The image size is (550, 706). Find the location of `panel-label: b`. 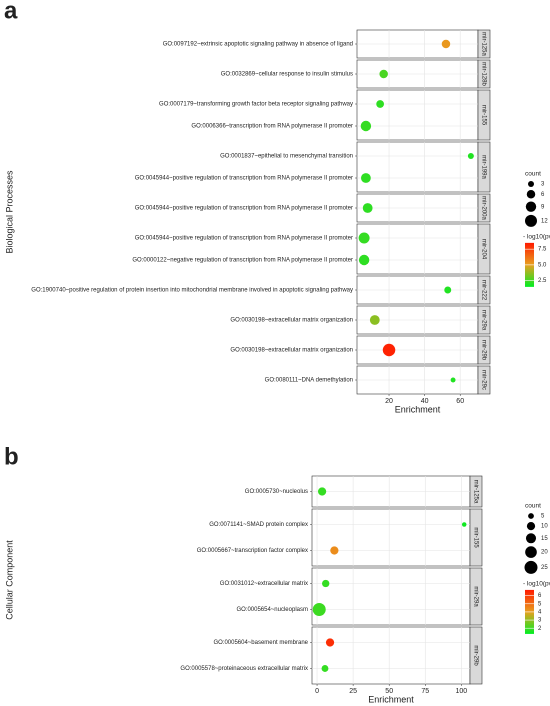

panel-label: b is located at coordinates (11, 456).